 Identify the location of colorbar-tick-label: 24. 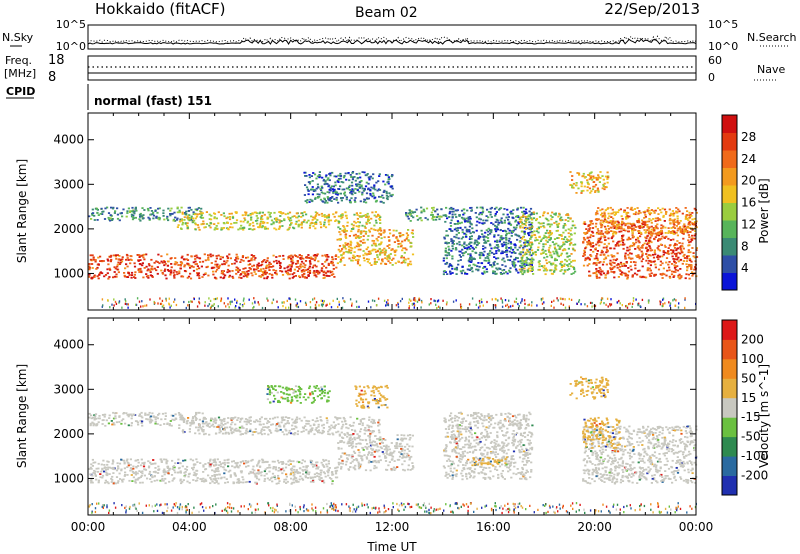
(748, 159).